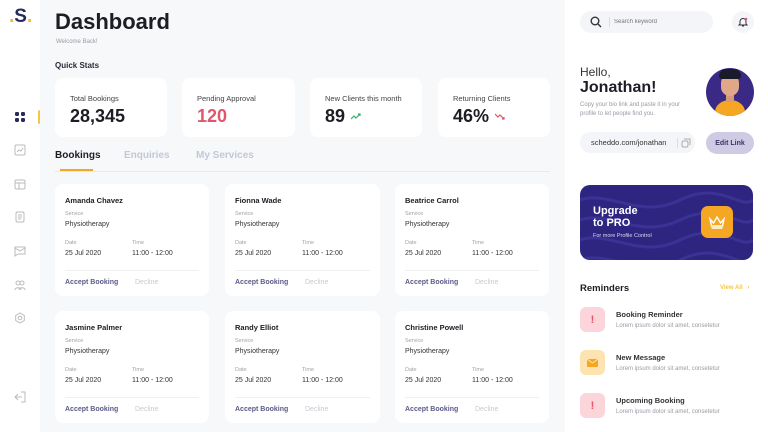  I want to click on client-name: Randy Elliot, so click(257, 327).